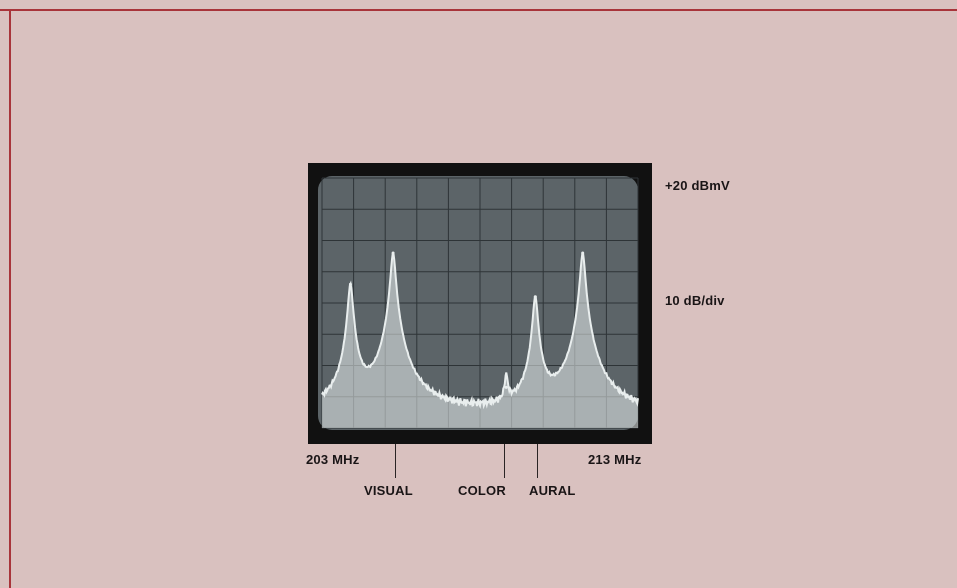 The width and height of the screenshot is (957, 588). What do you see at coordinates (552, 490) in the screenshot?
I see `aural-carrier-label: AURAL` at bounding box center [552, 490].